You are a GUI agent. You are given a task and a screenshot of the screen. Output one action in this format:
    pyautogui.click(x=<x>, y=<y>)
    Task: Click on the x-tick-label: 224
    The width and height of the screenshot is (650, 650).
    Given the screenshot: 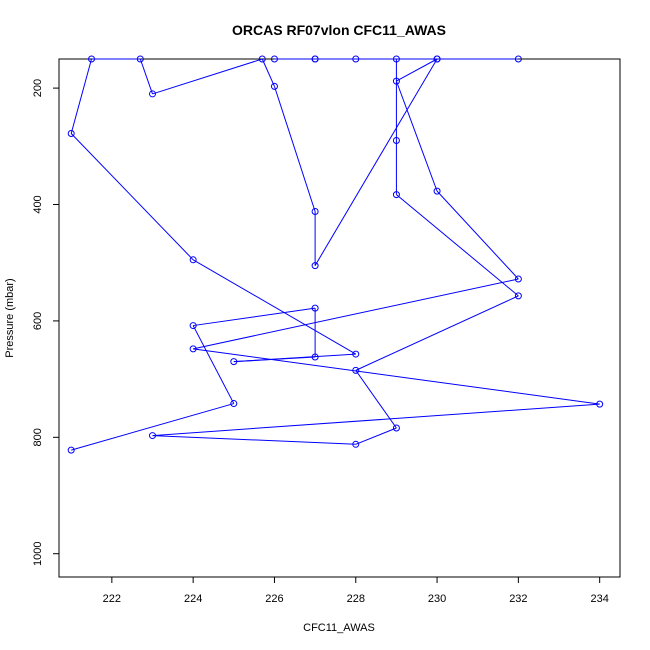 What is the action you would take?
    pyautogui.click(x=193, y=599)
    